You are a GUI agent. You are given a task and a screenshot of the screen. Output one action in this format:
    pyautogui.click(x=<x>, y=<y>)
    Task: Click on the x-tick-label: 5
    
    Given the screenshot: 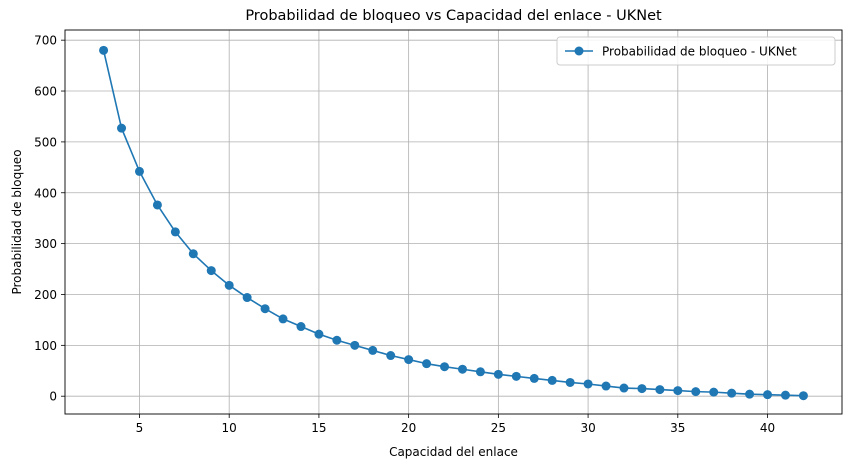 What is the action you would take?
    pyautogui.click(x=140, y=428)
    